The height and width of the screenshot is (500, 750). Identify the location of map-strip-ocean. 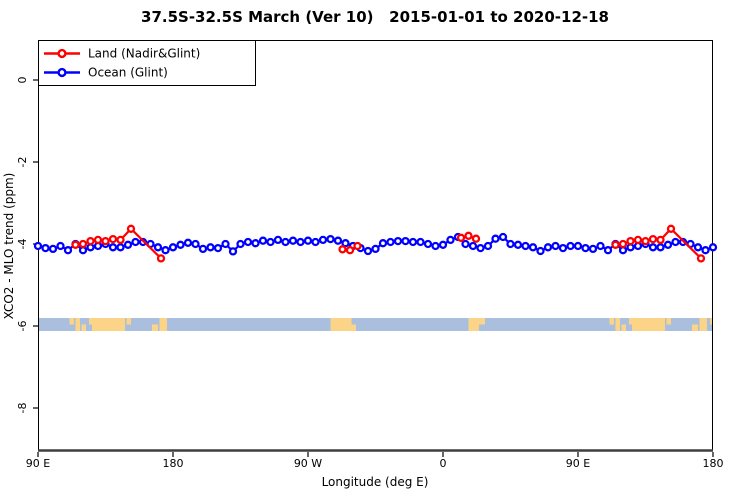
(375, 324).